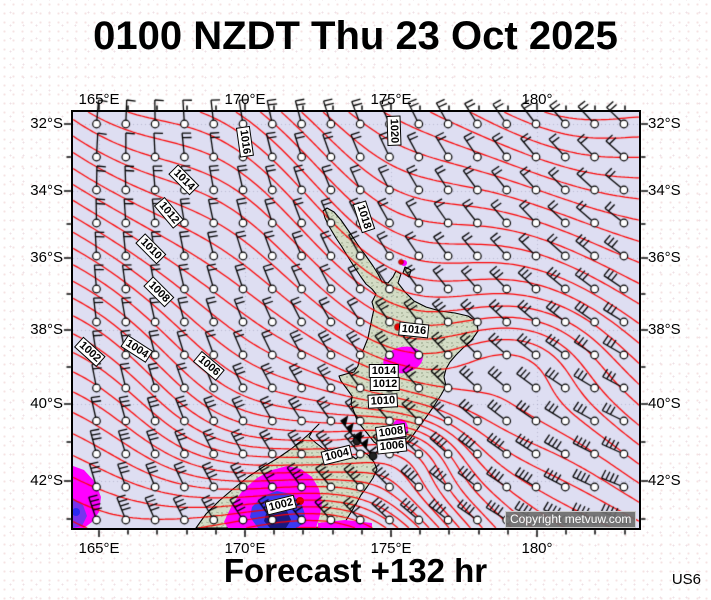  What do you see at coordinates (46, 190) in the screenshot?
I see `lat-axis-label-left: 34°S` at bounding box center [46, 190].